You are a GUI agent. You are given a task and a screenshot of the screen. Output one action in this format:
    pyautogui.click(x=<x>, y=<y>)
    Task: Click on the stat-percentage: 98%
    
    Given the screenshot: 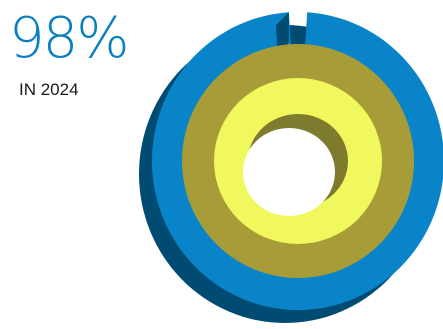 What is the action you would take?
    pyautogui.click(x=69, y=38)
    